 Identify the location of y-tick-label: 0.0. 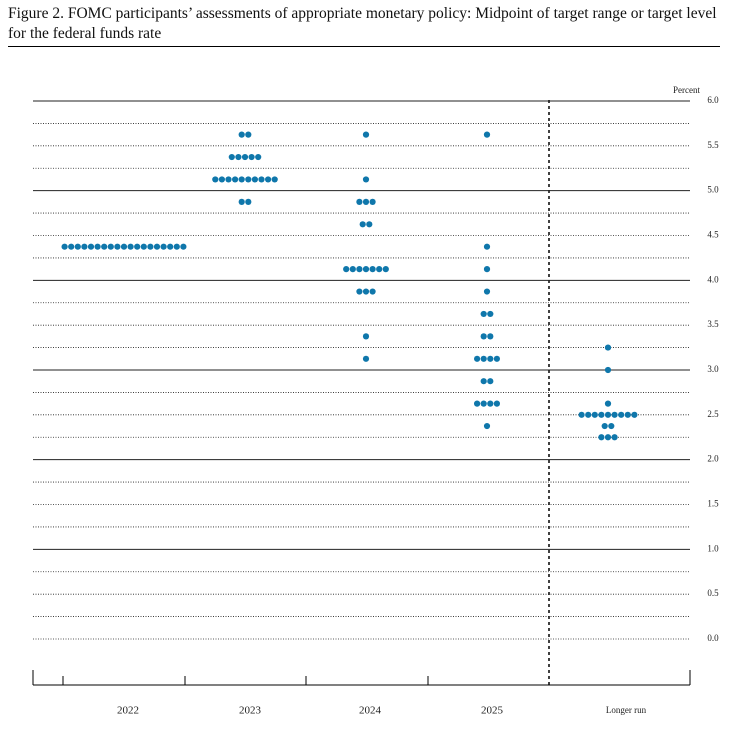
(713, 638).